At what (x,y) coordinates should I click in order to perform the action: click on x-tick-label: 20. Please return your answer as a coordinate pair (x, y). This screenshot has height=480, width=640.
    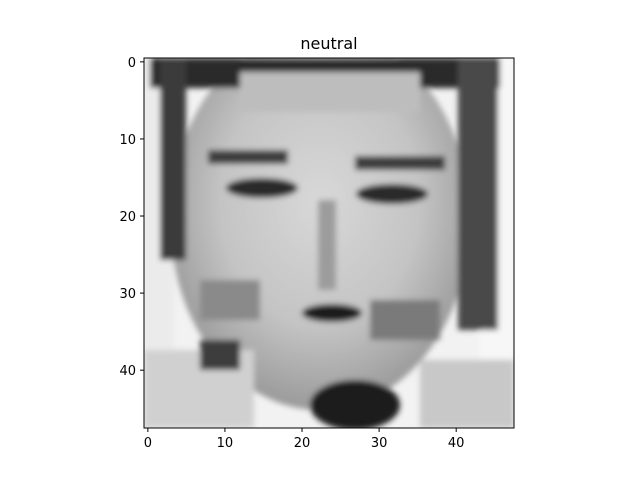
    Looking at the image, I should click on (302, 443).